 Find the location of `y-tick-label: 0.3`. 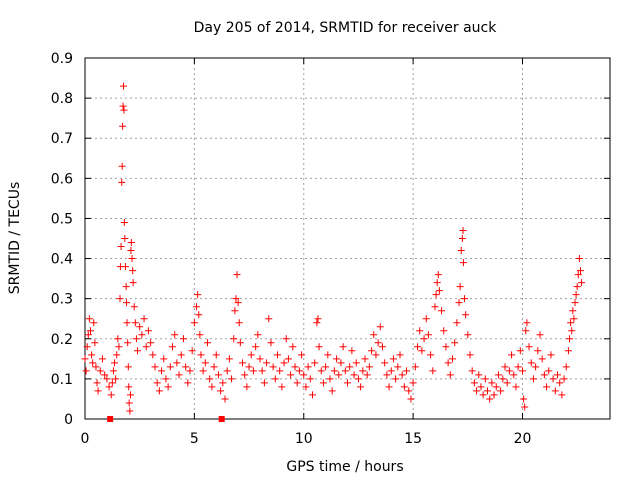

y-tick-label: 0.3 is located at coordinates (62, 300).